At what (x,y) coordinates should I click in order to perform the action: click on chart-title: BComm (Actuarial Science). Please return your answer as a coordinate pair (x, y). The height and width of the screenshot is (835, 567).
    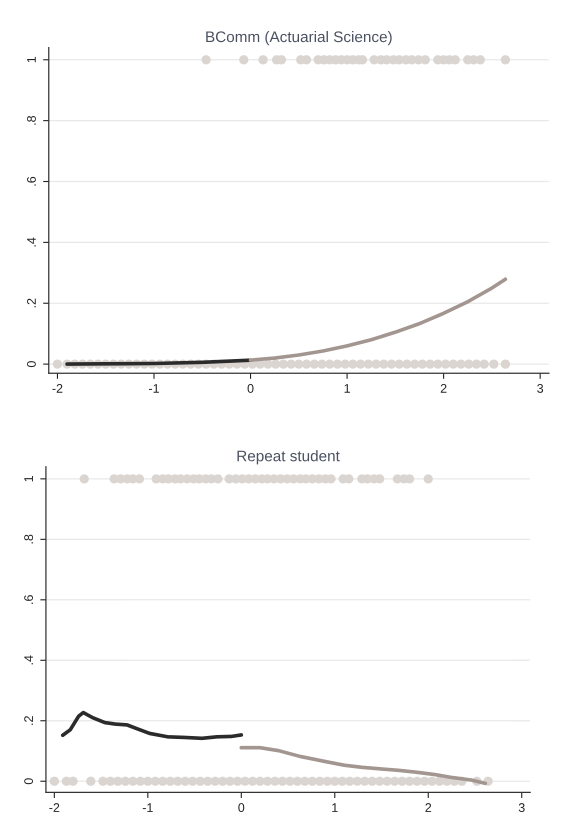
    Looking at the image, I should click on (299, 38).